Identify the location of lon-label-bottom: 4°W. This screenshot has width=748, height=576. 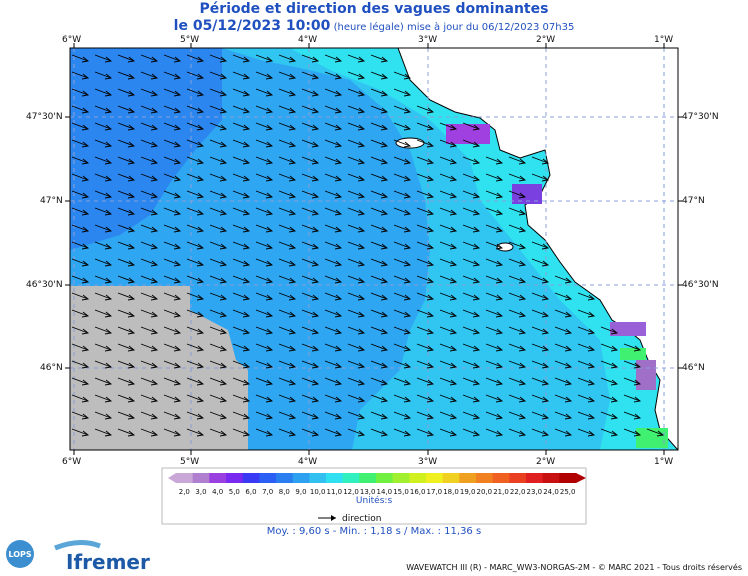
(308, 462).